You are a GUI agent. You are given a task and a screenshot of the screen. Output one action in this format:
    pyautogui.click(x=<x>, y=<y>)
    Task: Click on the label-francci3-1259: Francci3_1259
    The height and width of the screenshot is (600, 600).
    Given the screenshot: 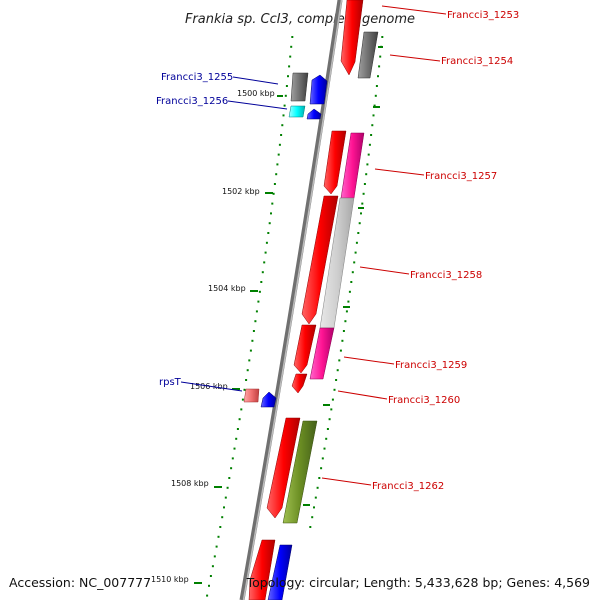 What is the action you would take?
    pyautogui.click(x=431, y=365)
    